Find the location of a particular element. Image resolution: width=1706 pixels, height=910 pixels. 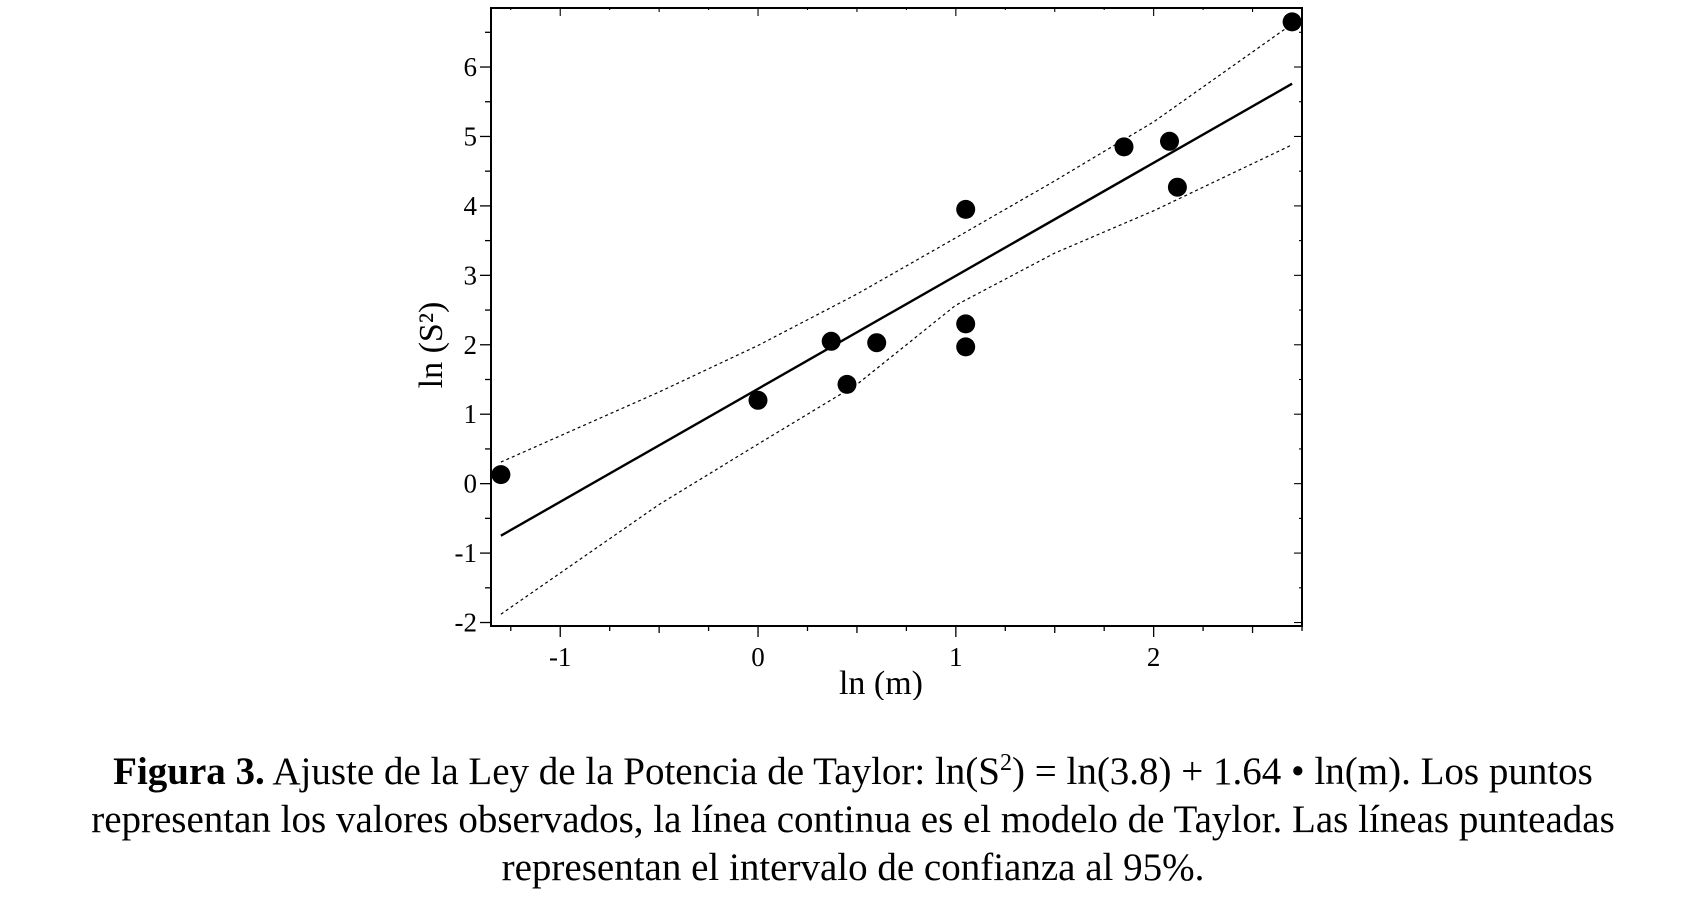

x-tick-label: 0 is located at coordinates (758, 657).